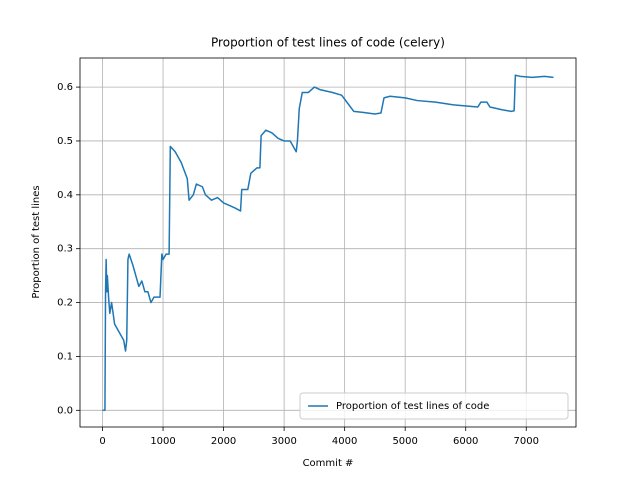 The height and width of the screenshot is (484, 640). I want to click on x-tick-label: 0, so click(102, 441).